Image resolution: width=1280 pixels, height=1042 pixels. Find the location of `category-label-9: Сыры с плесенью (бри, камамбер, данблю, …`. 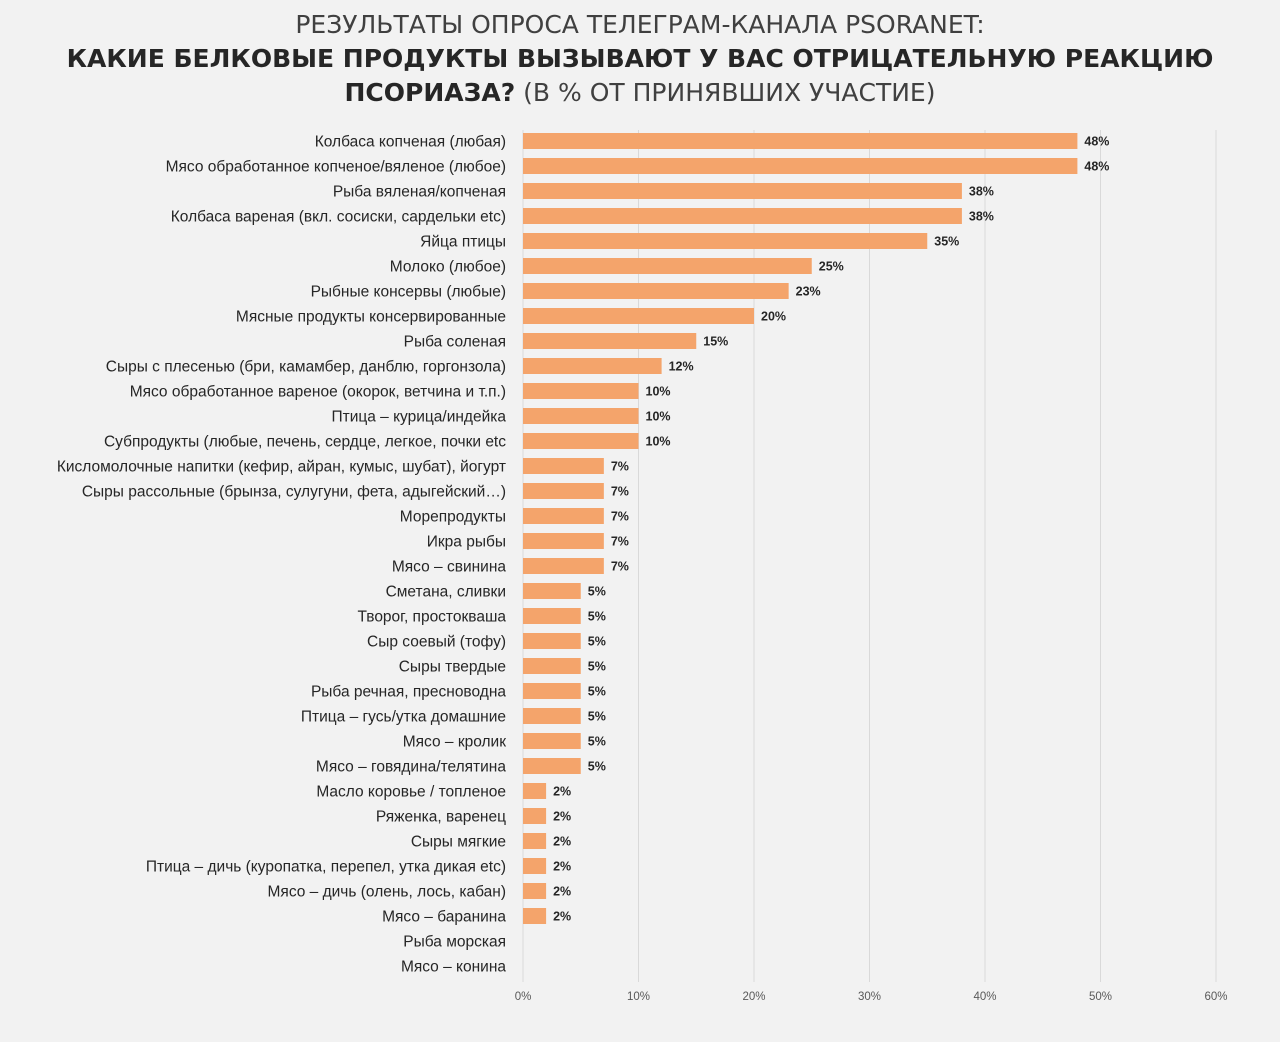

category-label-9: Сыры с плесенью (бри, камамбер, данблю, … is located at coordinates (306, 367).